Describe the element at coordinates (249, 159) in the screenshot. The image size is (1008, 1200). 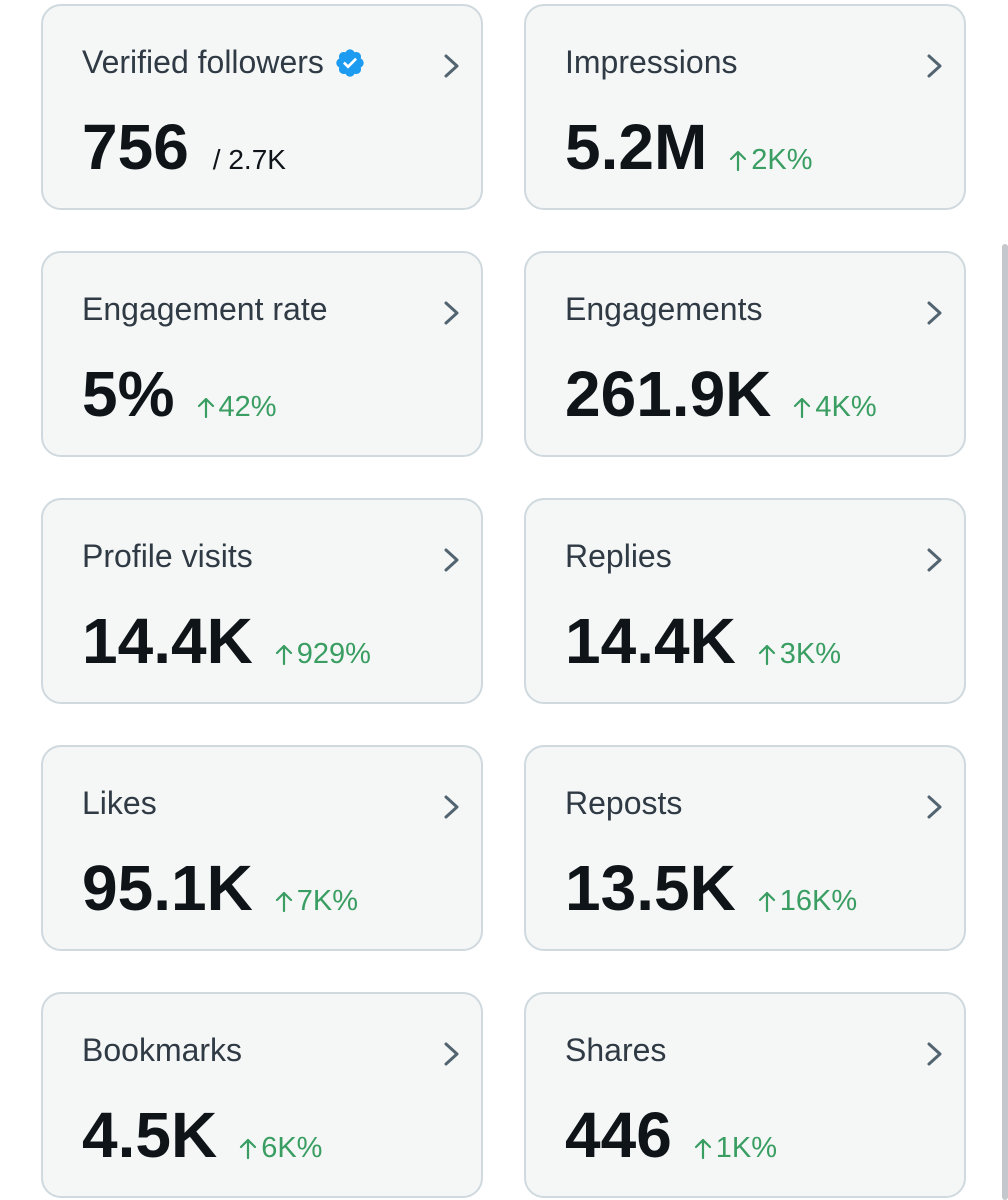
I see `card-sub-value: / 2.7K` at that location.